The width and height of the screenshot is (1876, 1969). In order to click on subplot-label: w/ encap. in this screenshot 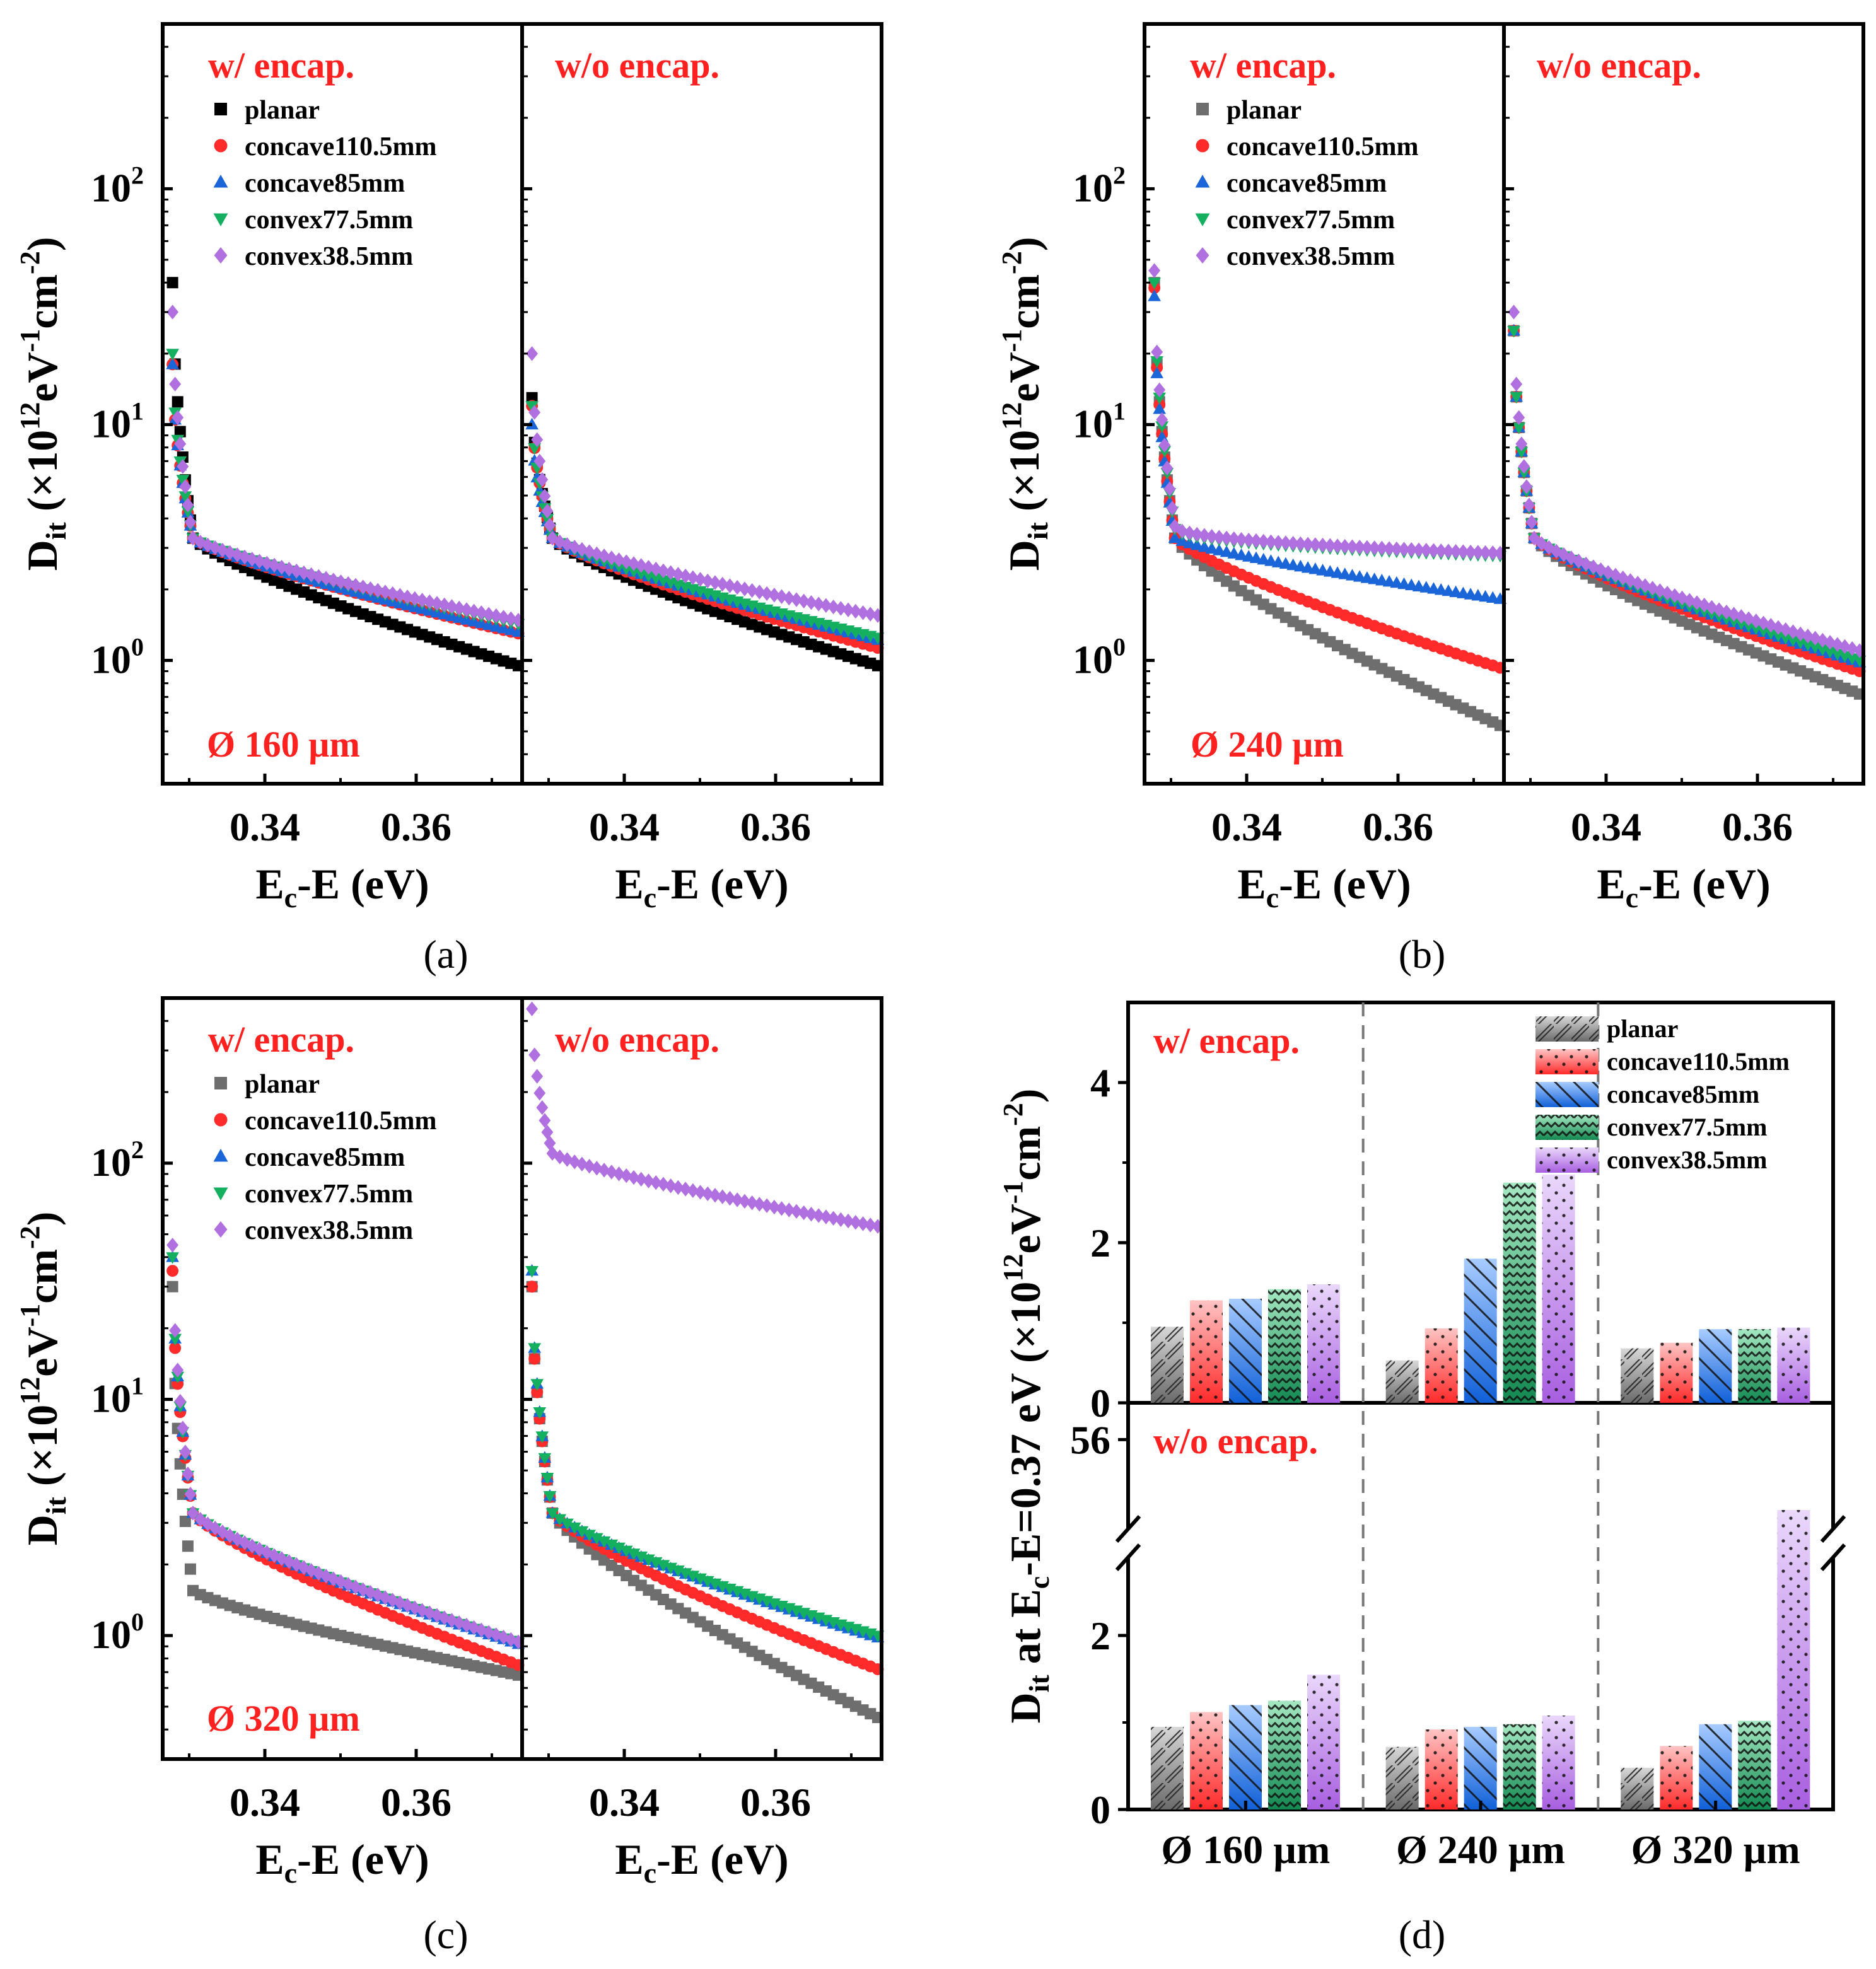, I will do `click(281, 1039)`.